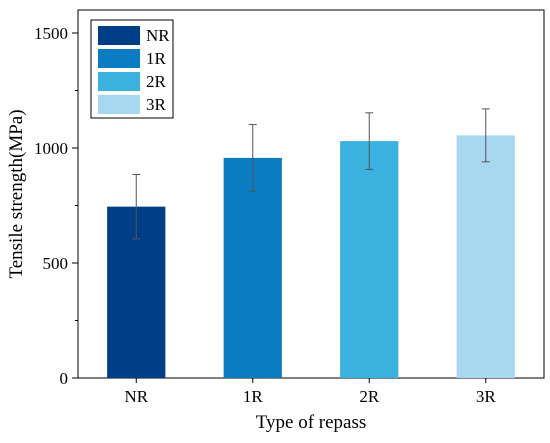 The image size is (550, 443). I want to click on legend: NR 1R 2R 3R, so click(132, 69).